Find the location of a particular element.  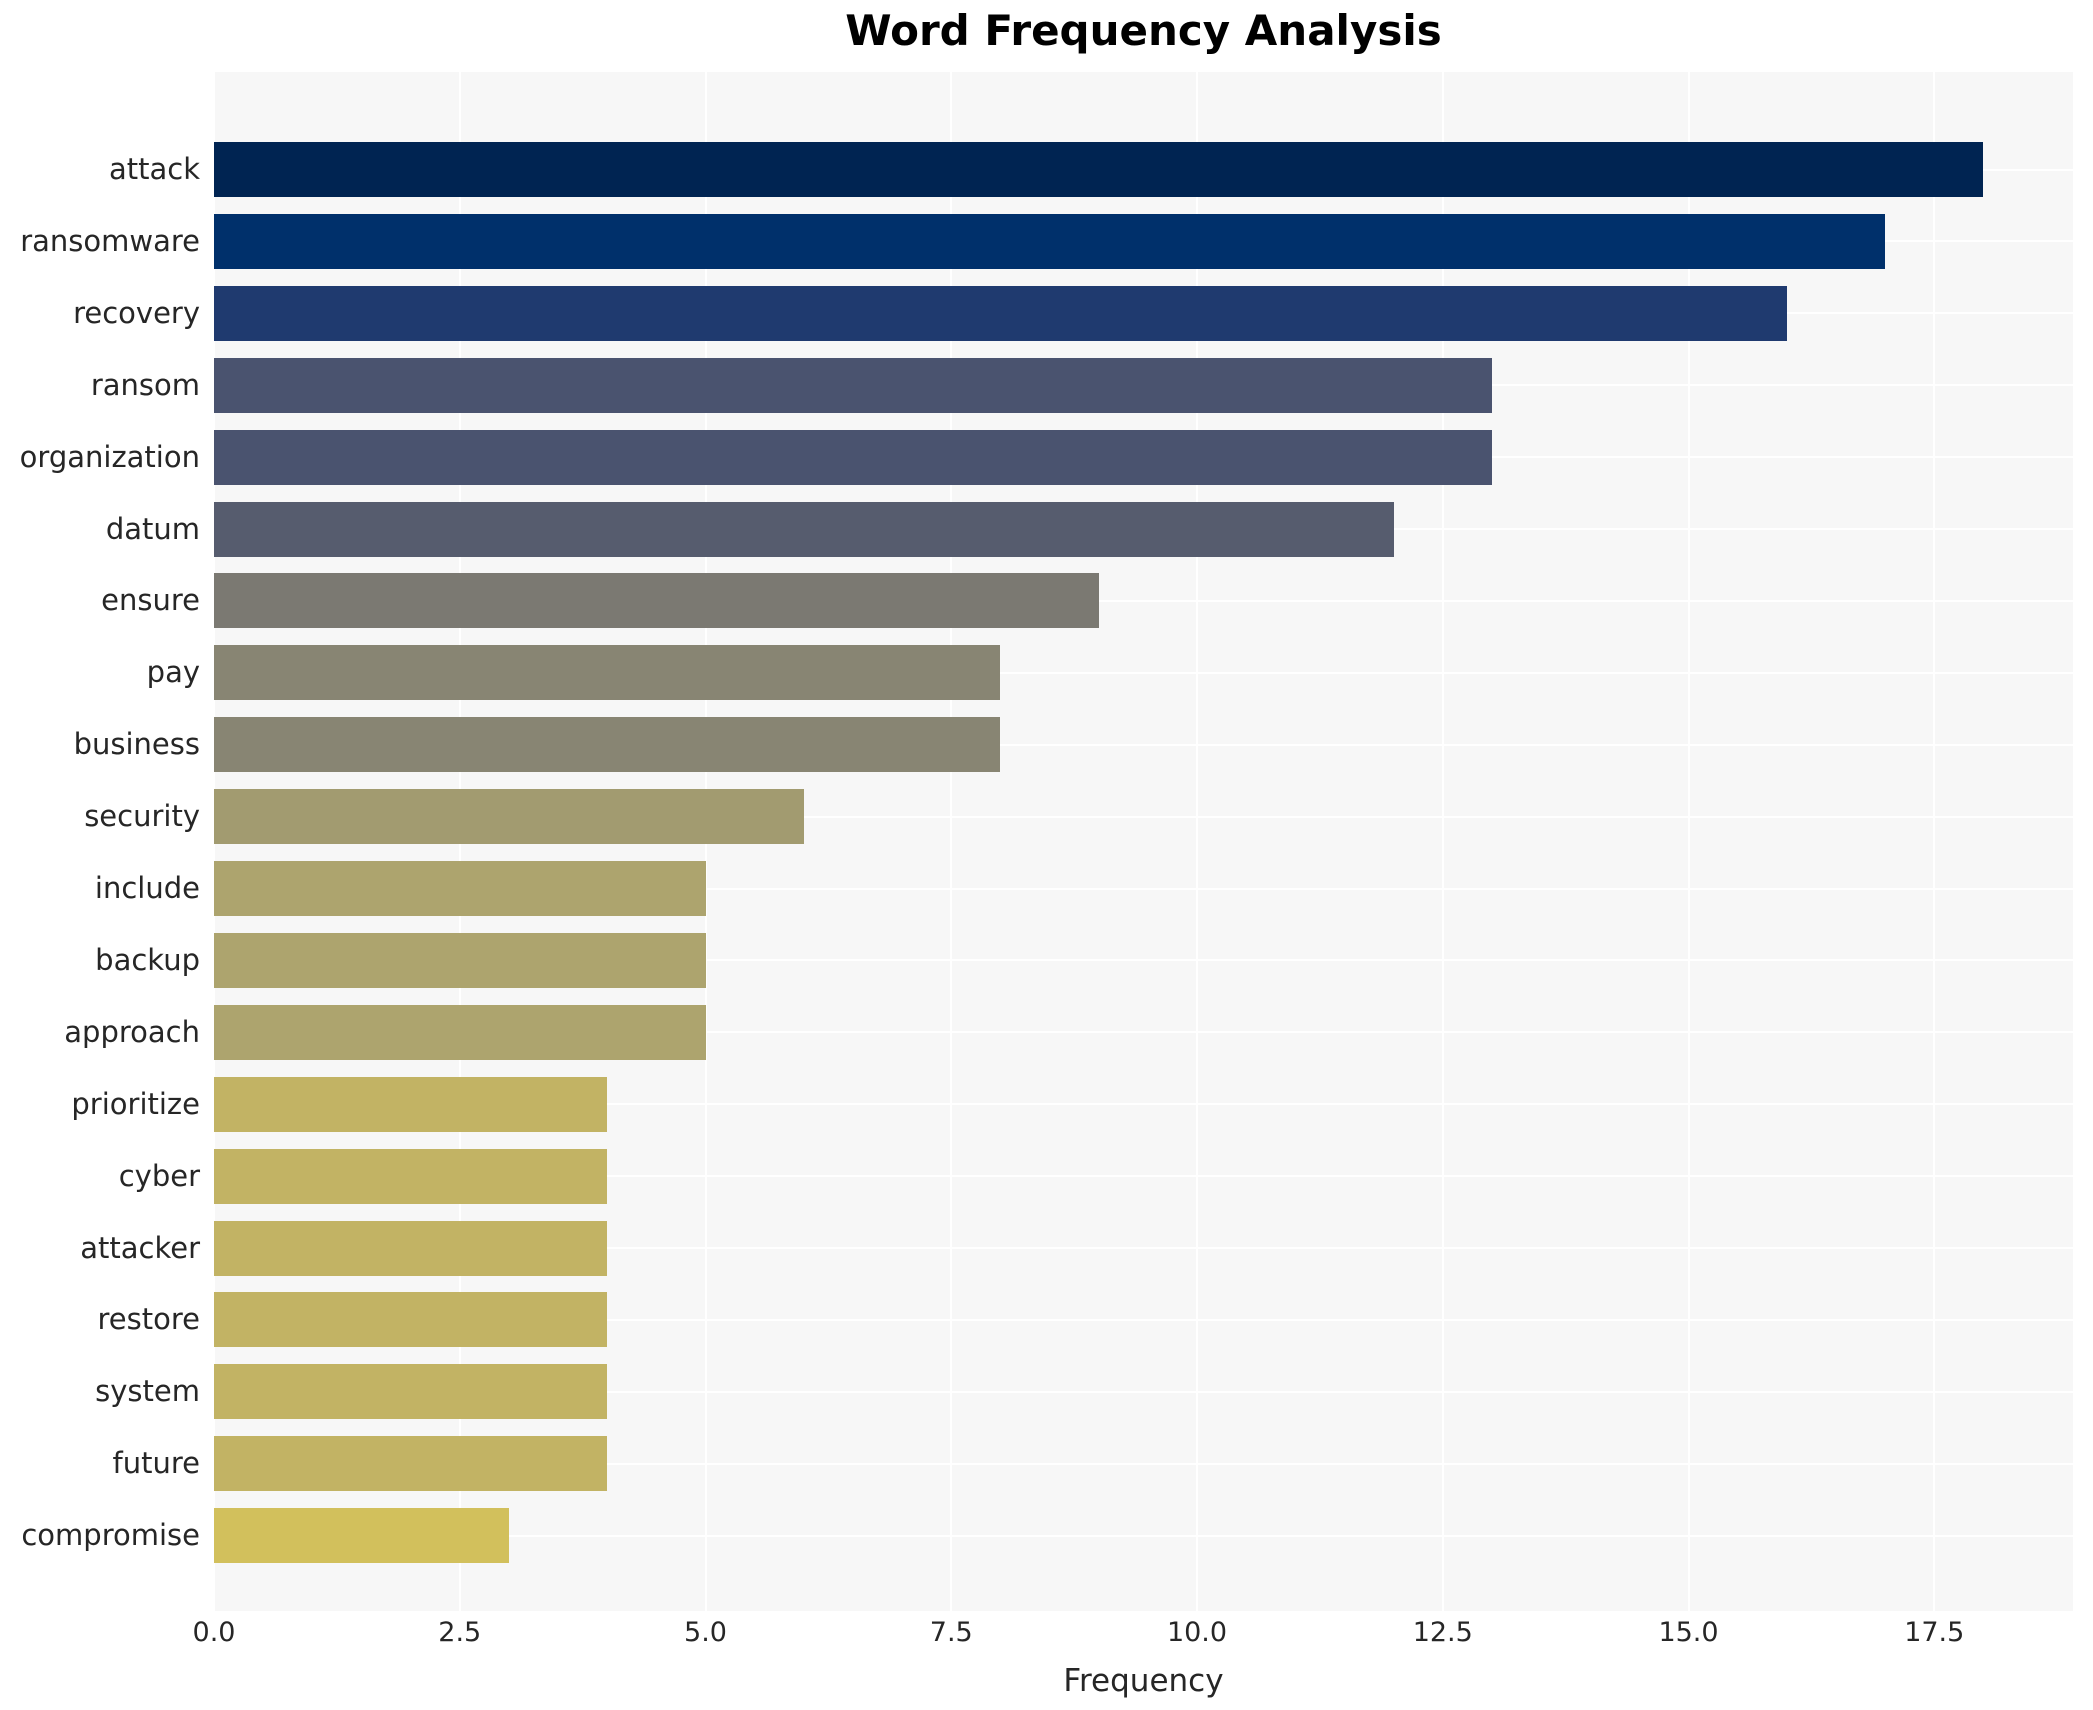

y-tick-label: business is located at coordinates (136, 744).